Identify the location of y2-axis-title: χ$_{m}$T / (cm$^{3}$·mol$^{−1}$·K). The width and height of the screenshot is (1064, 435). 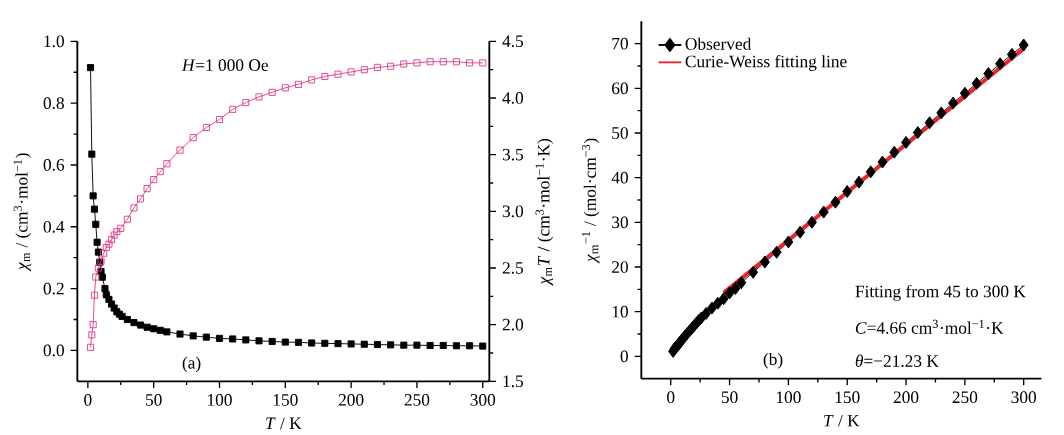
(544, 212).